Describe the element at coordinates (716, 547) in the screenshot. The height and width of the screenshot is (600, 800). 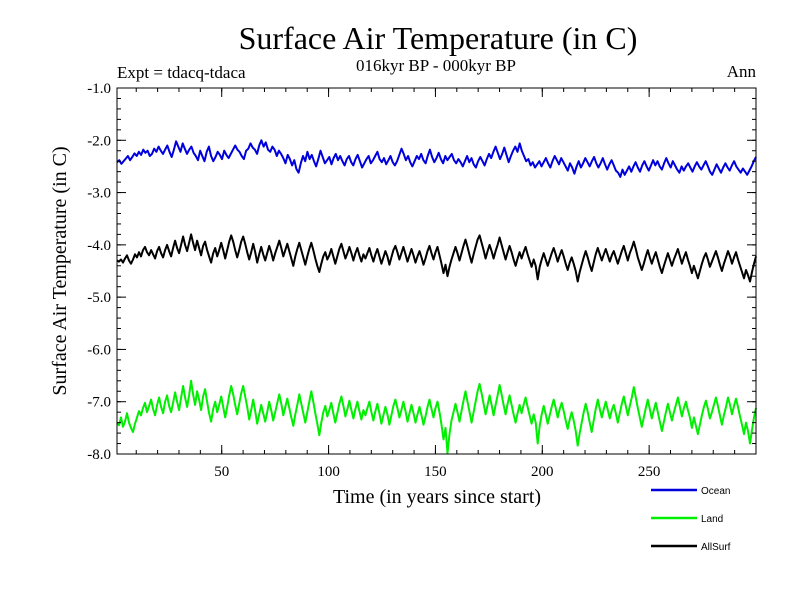
I see `legend-label-allsurf: AllSurf` at that location.